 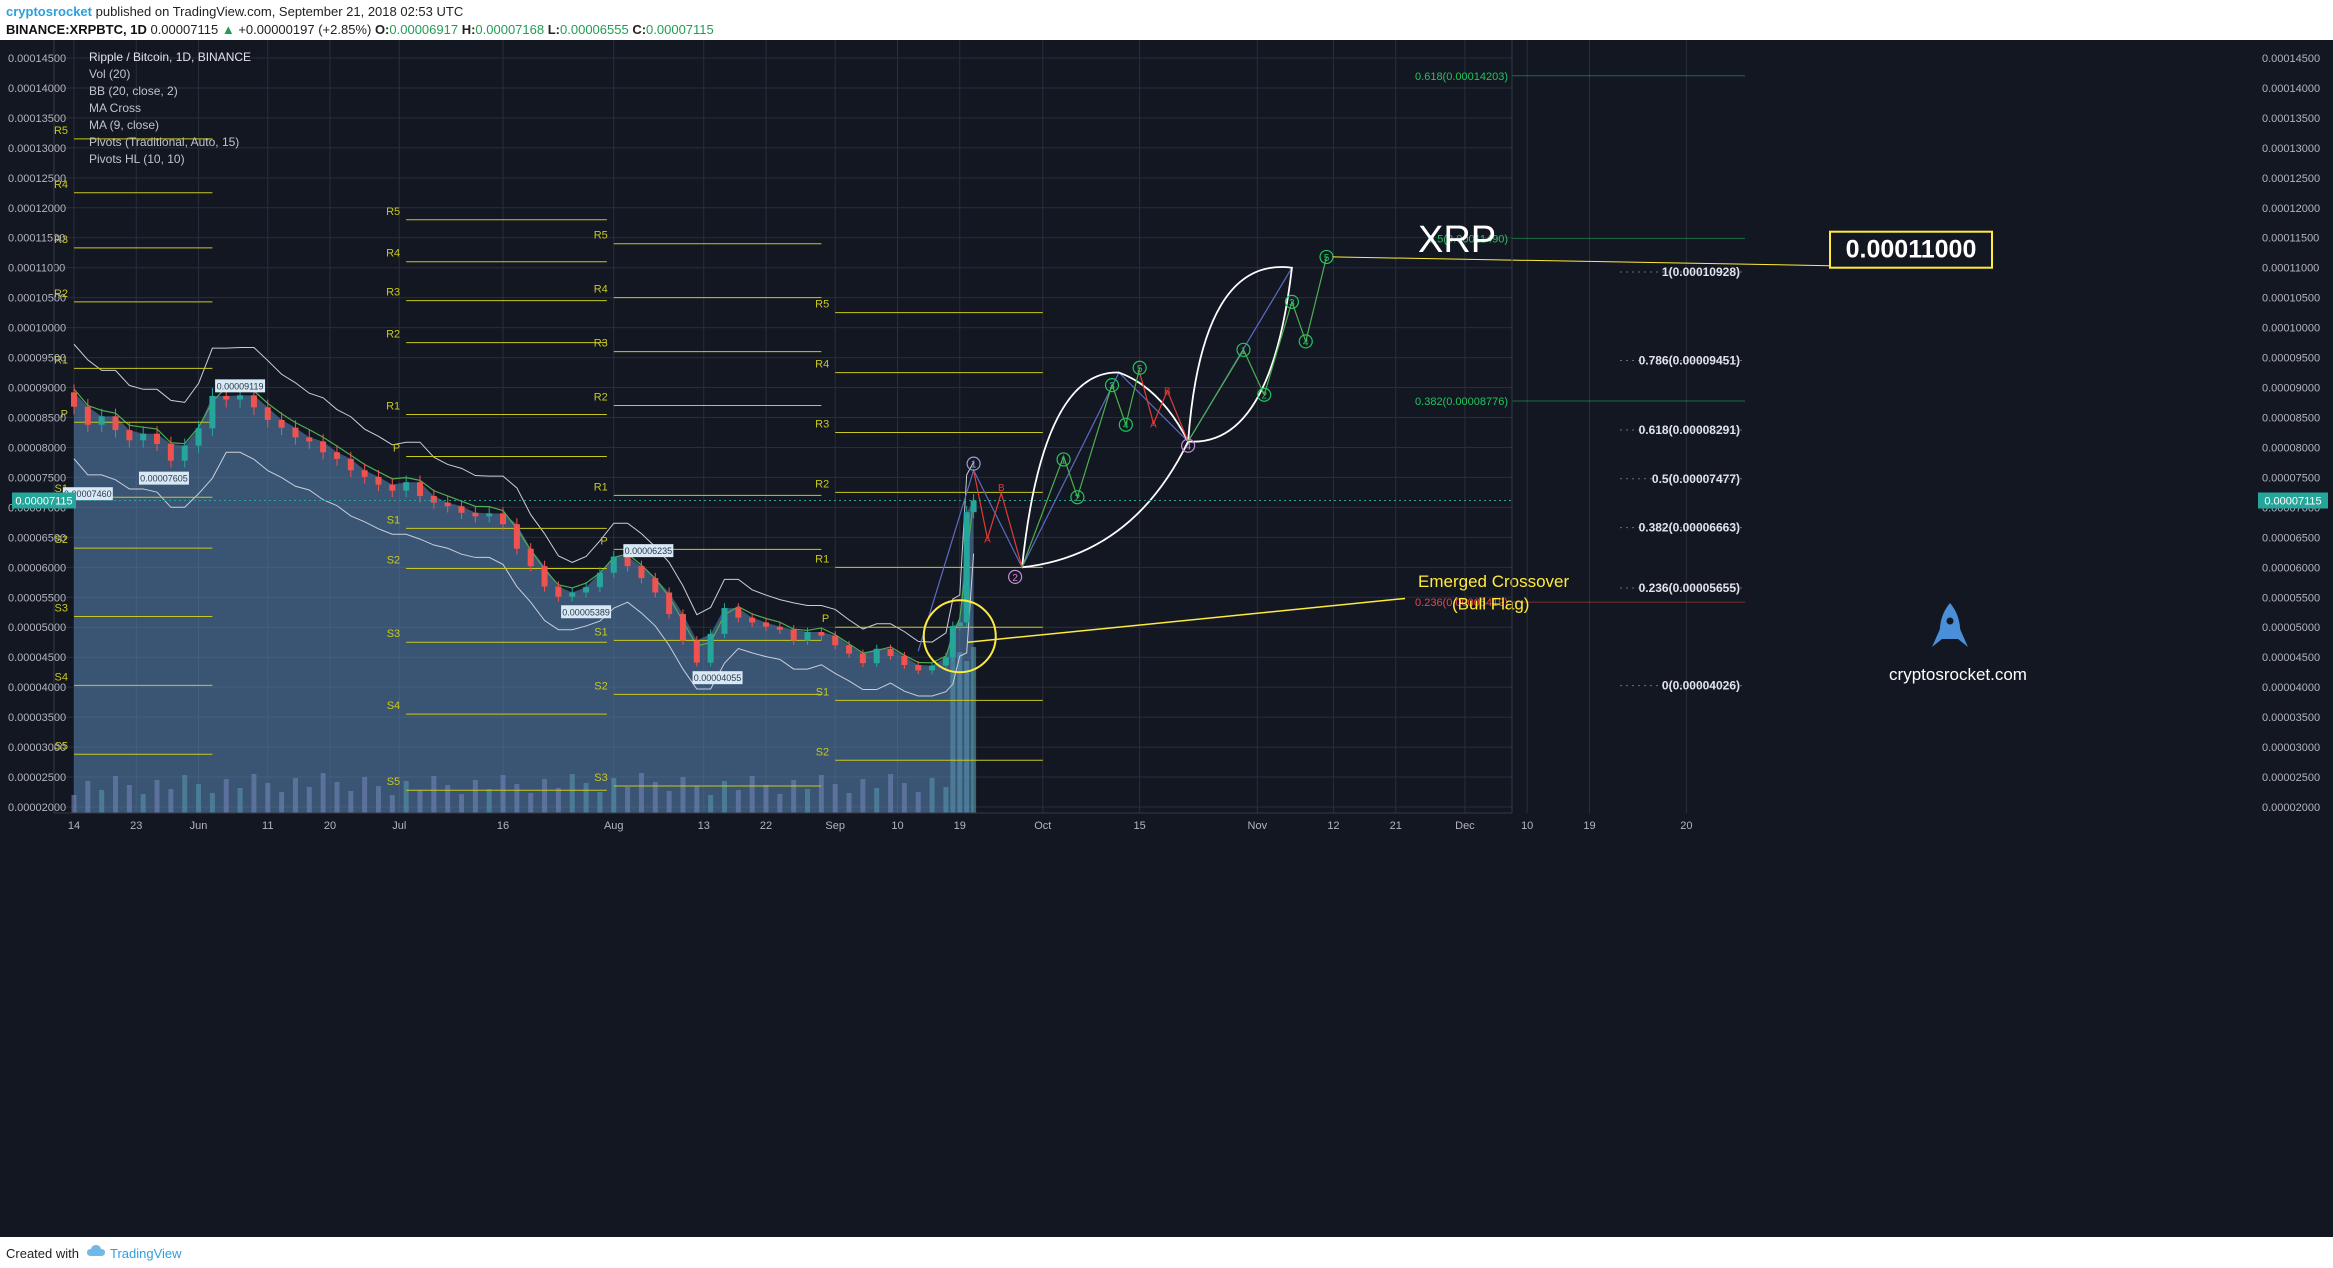 I want to click on fib-label: 1(0.00010928), so click(x=1701, y=272).